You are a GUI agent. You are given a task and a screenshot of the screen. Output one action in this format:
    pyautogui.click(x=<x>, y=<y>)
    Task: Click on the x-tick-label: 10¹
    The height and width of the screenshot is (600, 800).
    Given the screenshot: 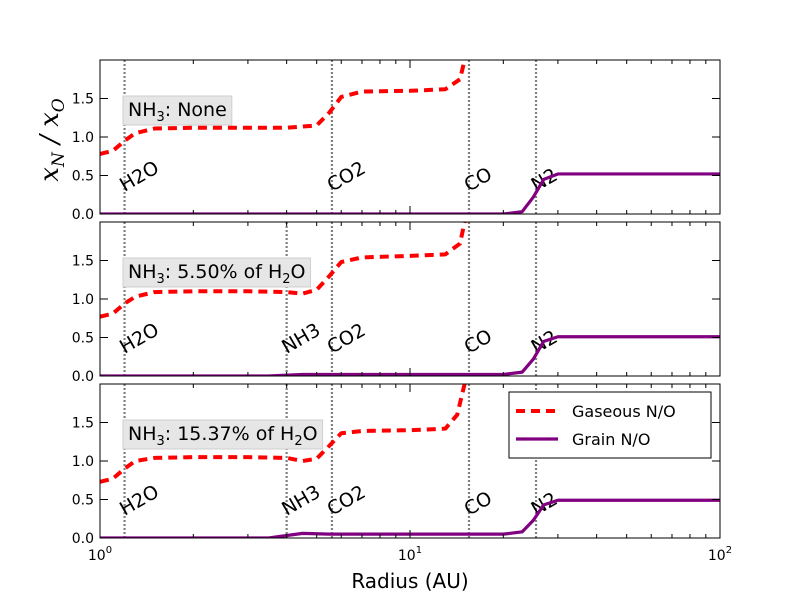 What is the action you would take?
    pyautogui.click(x=410, y=554)
    